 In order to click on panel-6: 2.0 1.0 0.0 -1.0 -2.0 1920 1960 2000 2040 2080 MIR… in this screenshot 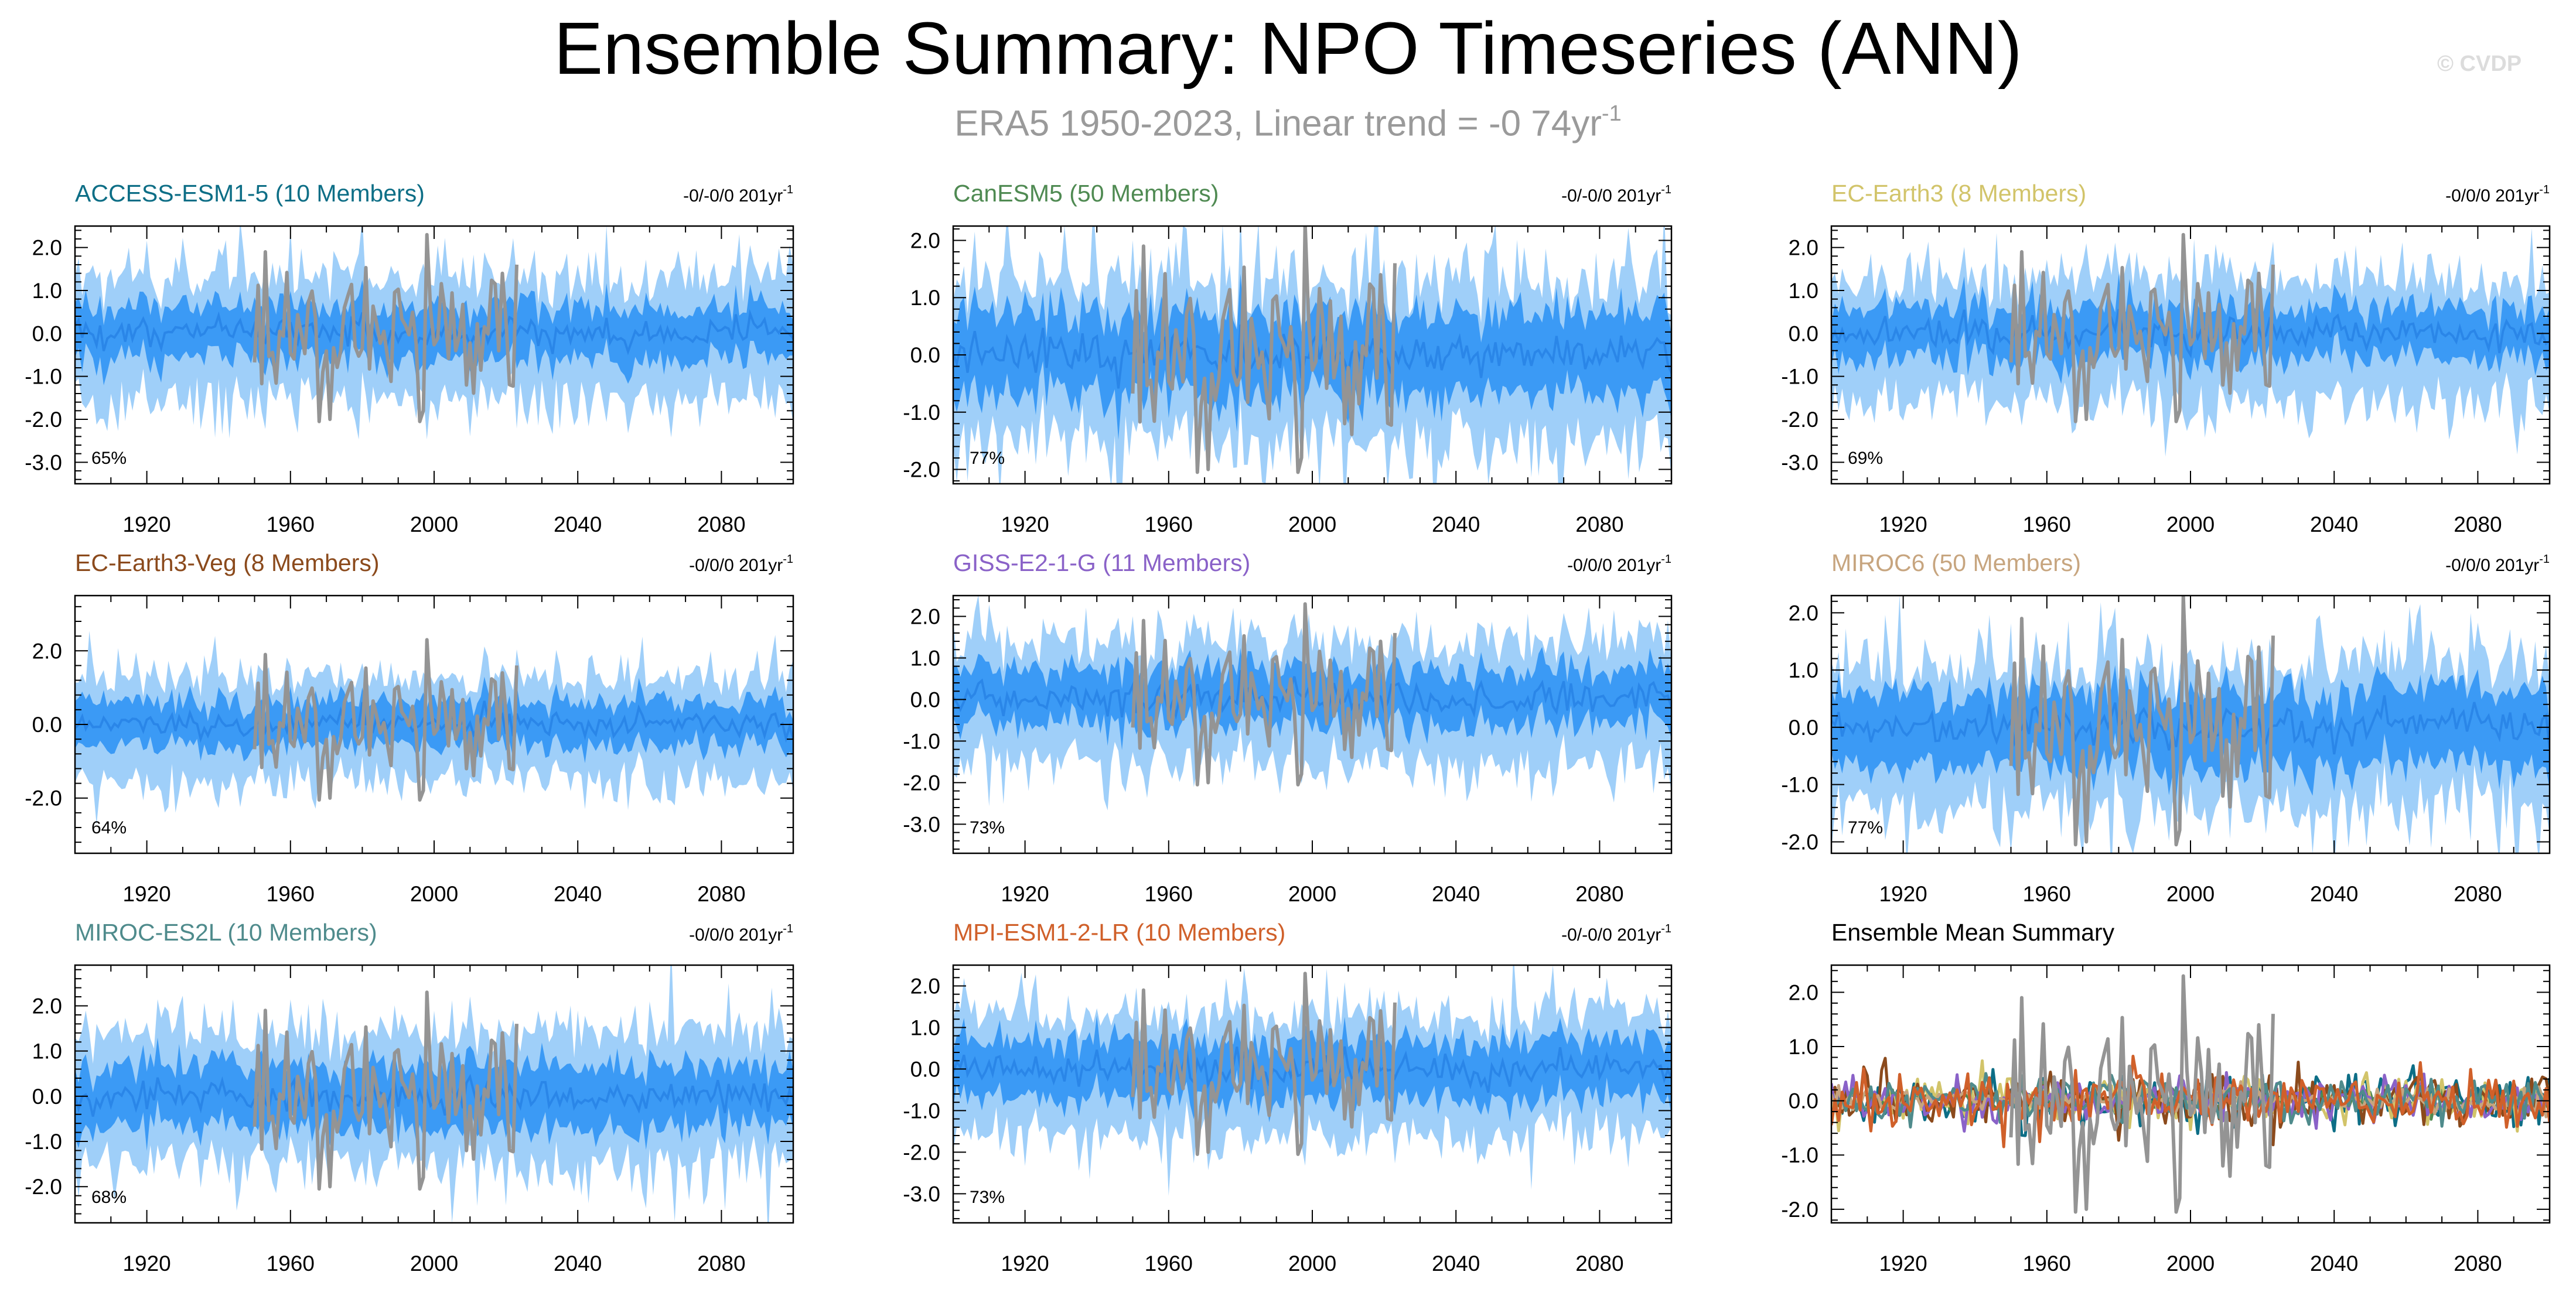, I will do `click(2166, 728)`.